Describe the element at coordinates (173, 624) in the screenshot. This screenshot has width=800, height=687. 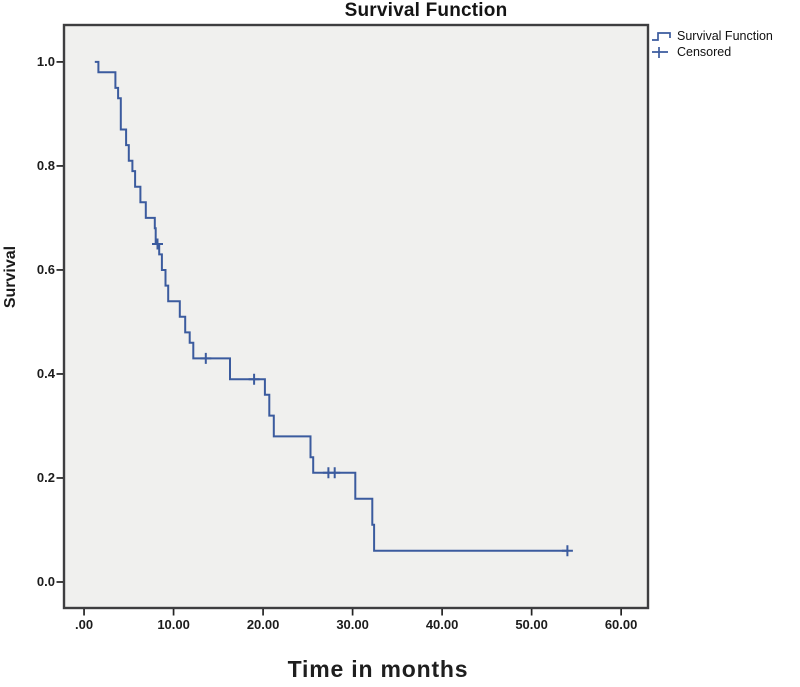
I see `x-tick-label: 10.00` at that location.